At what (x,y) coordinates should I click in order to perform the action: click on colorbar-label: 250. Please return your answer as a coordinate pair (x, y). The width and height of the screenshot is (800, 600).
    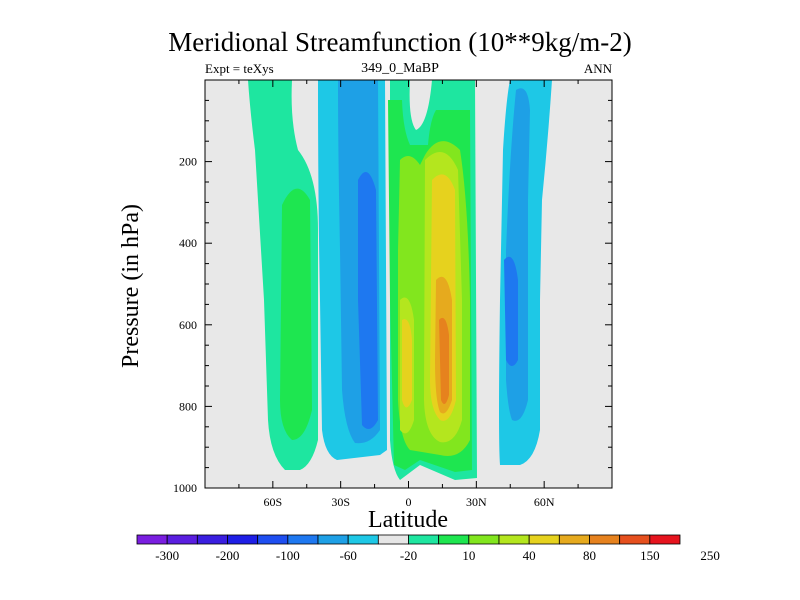
    Looking at the image, I should click on (710, 555).